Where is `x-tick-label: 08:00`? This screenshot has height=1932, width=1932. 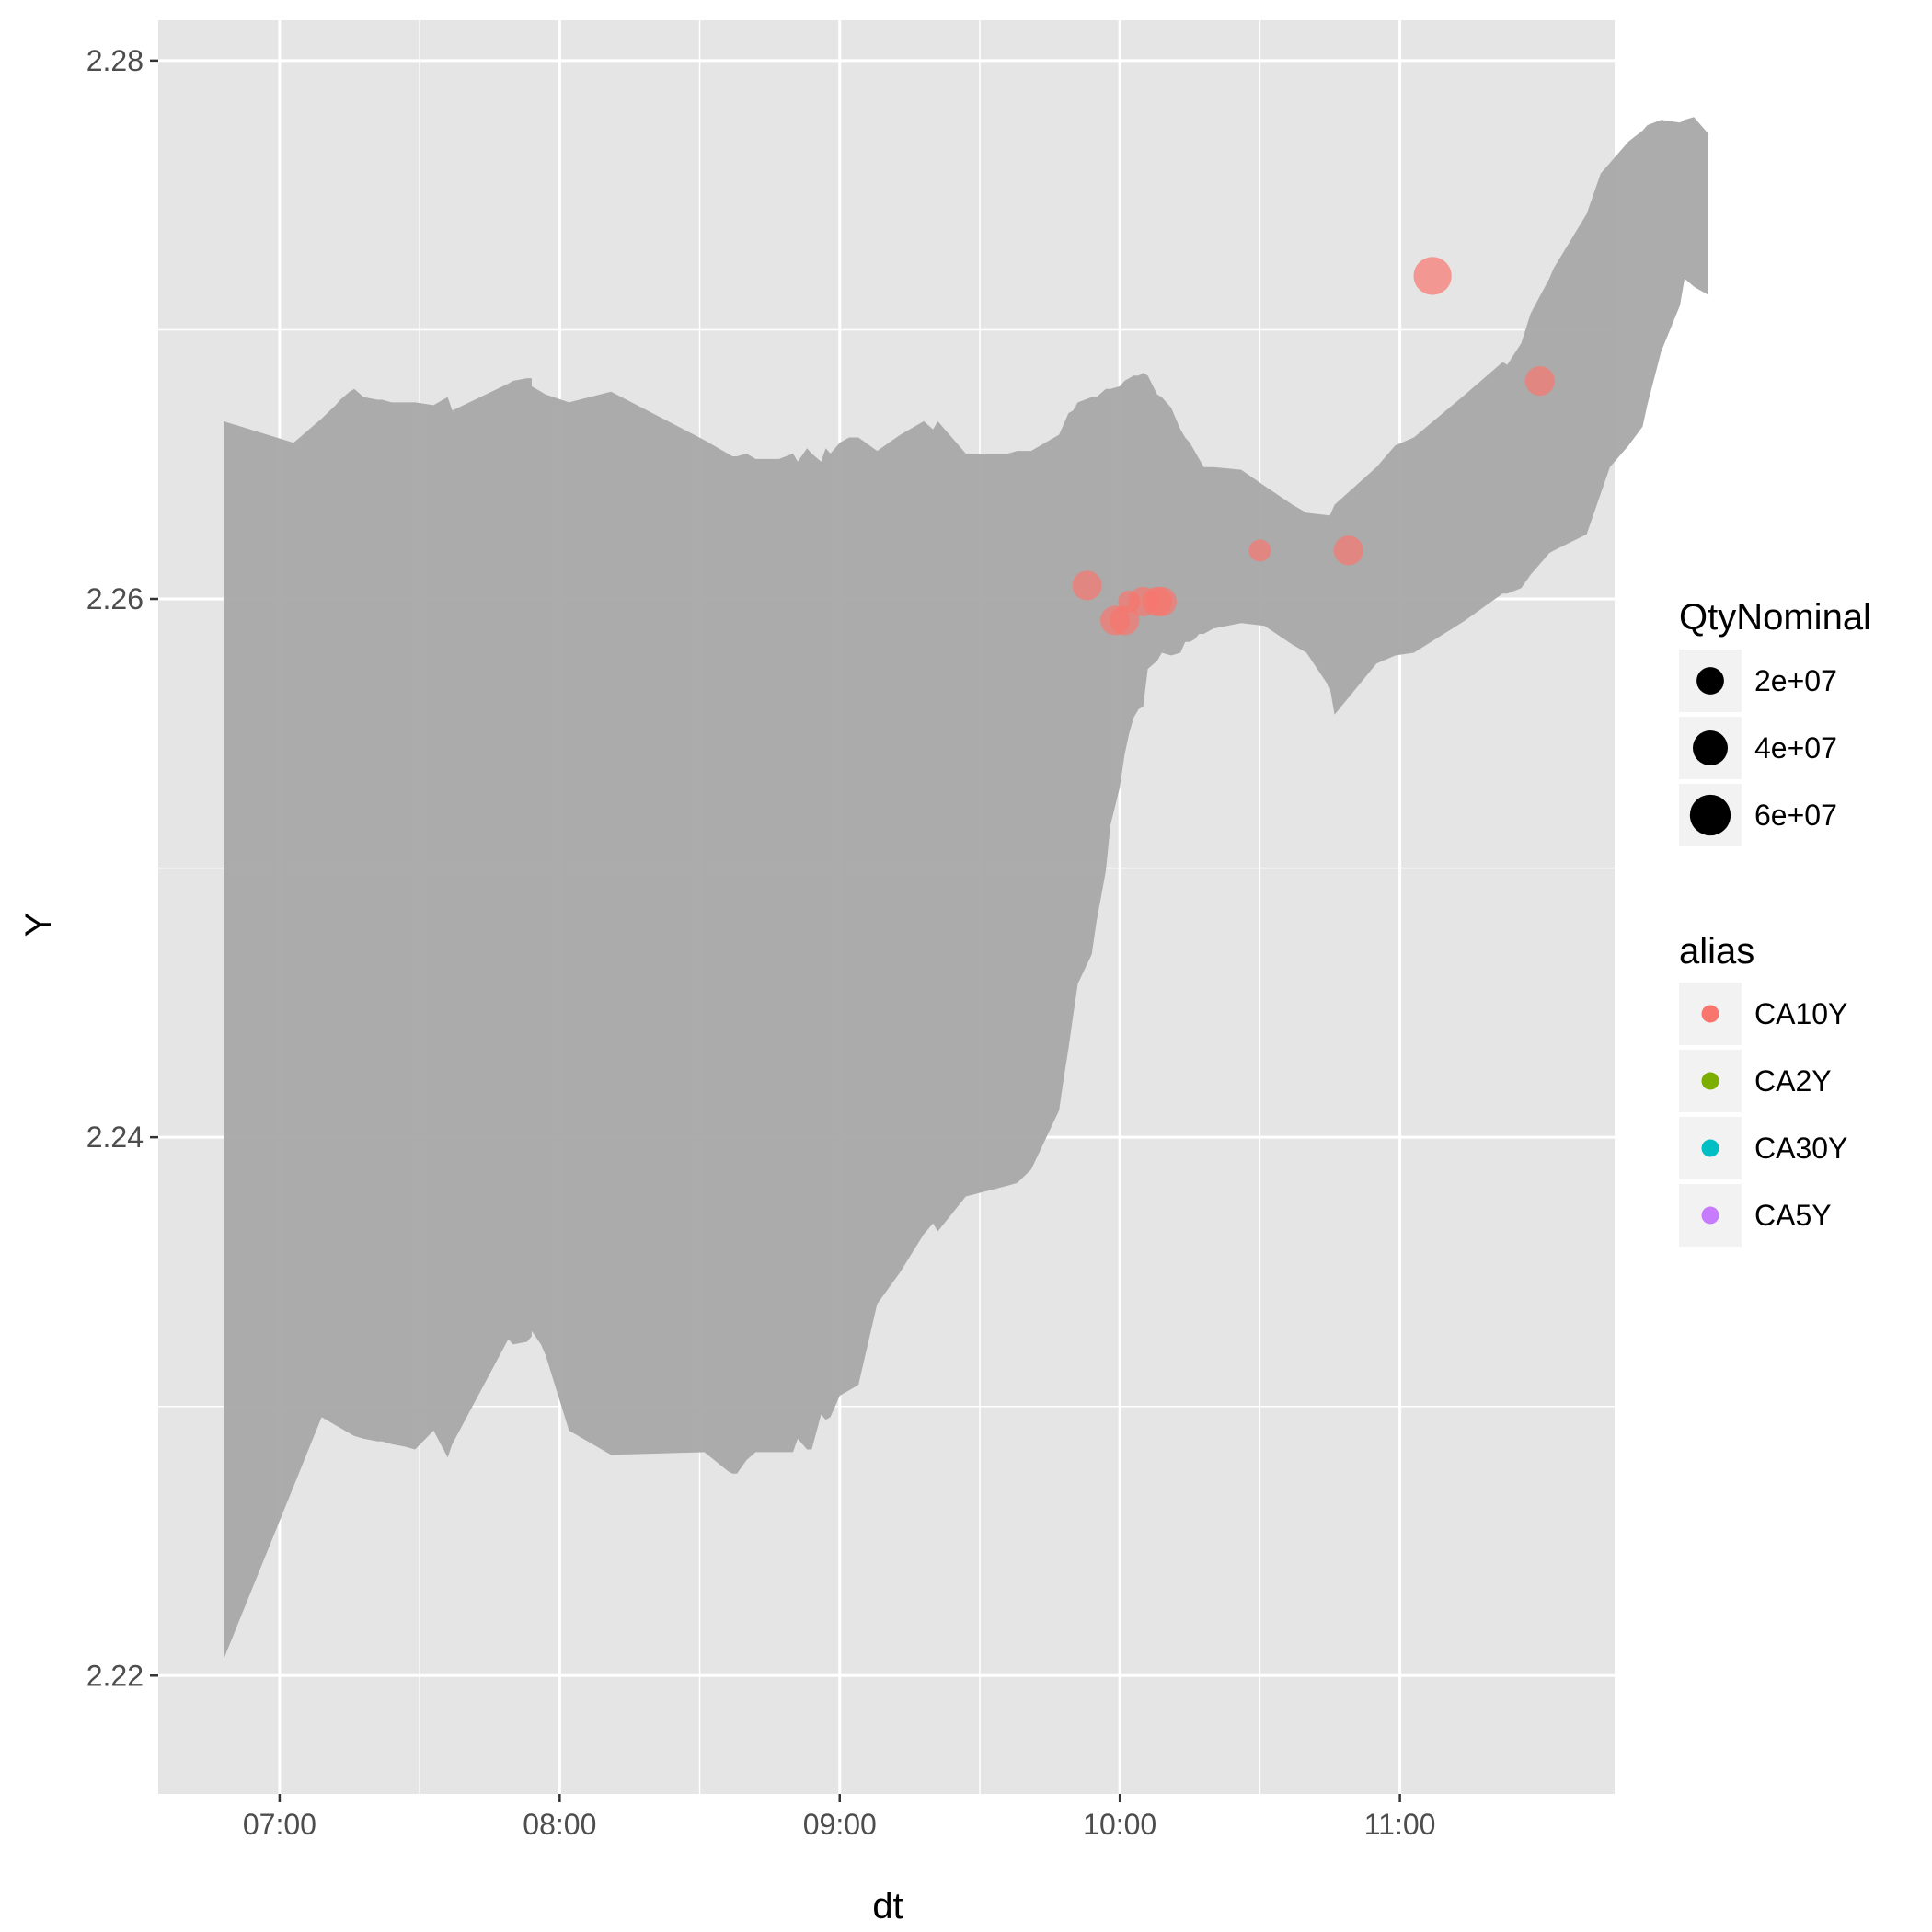 x-tick-label: 08:00 is located at coordinates (559, 1824).